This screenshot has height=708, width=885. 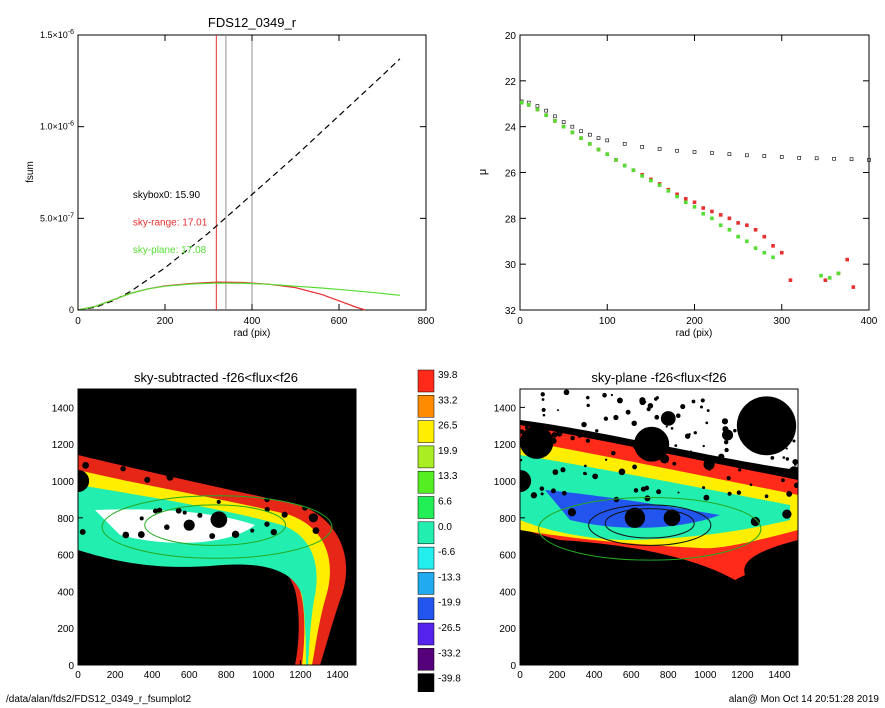 I want to click on colorbar-label: 0.0, so click(x=445, y=527).